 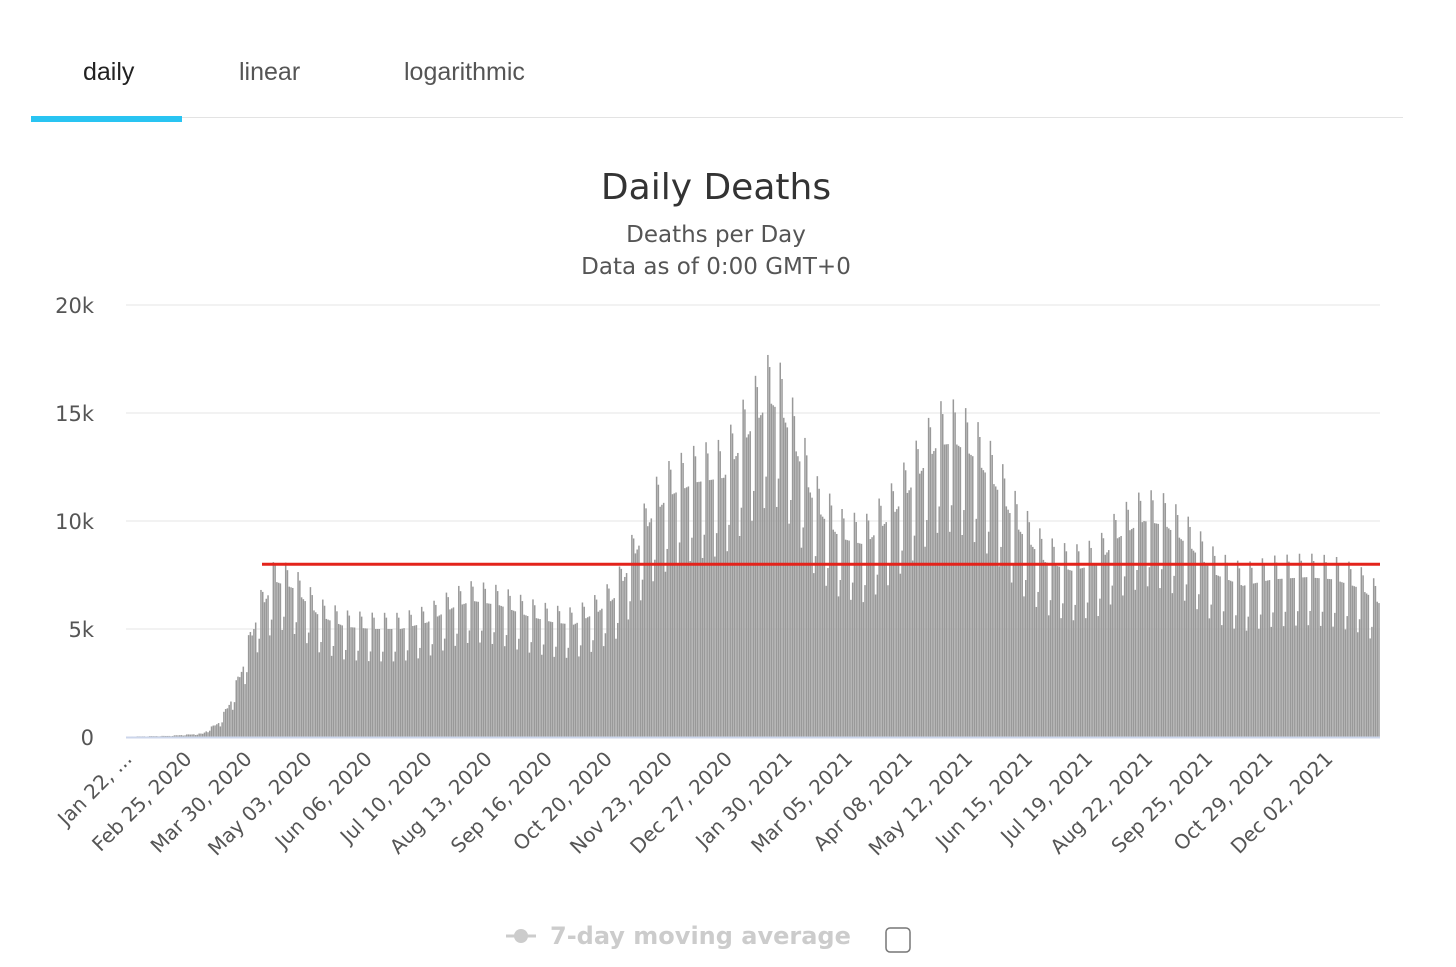 I want to click on y-tick-label: 20k, so click(x=75, y=306).